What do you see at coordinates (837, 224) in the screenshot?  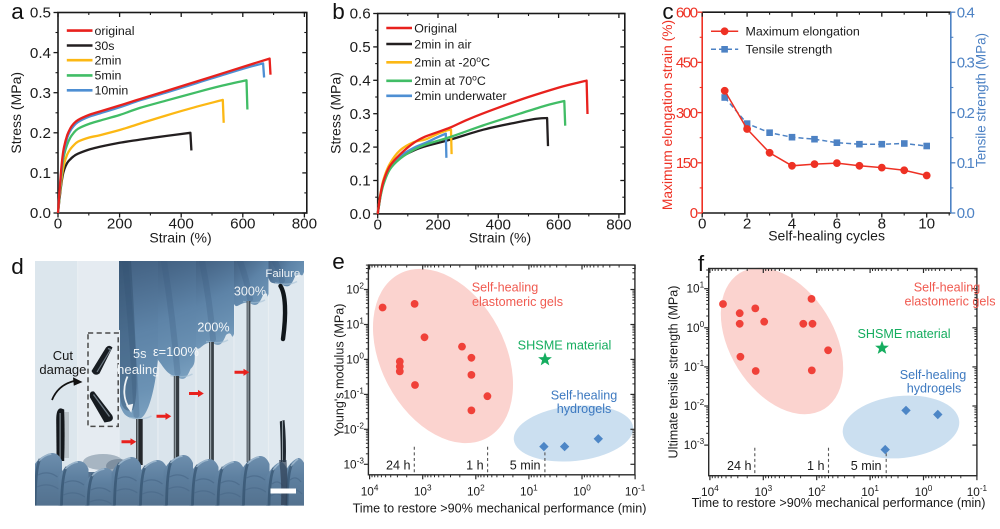 I see `svg-text: 6` at bounding box center [837, 224].